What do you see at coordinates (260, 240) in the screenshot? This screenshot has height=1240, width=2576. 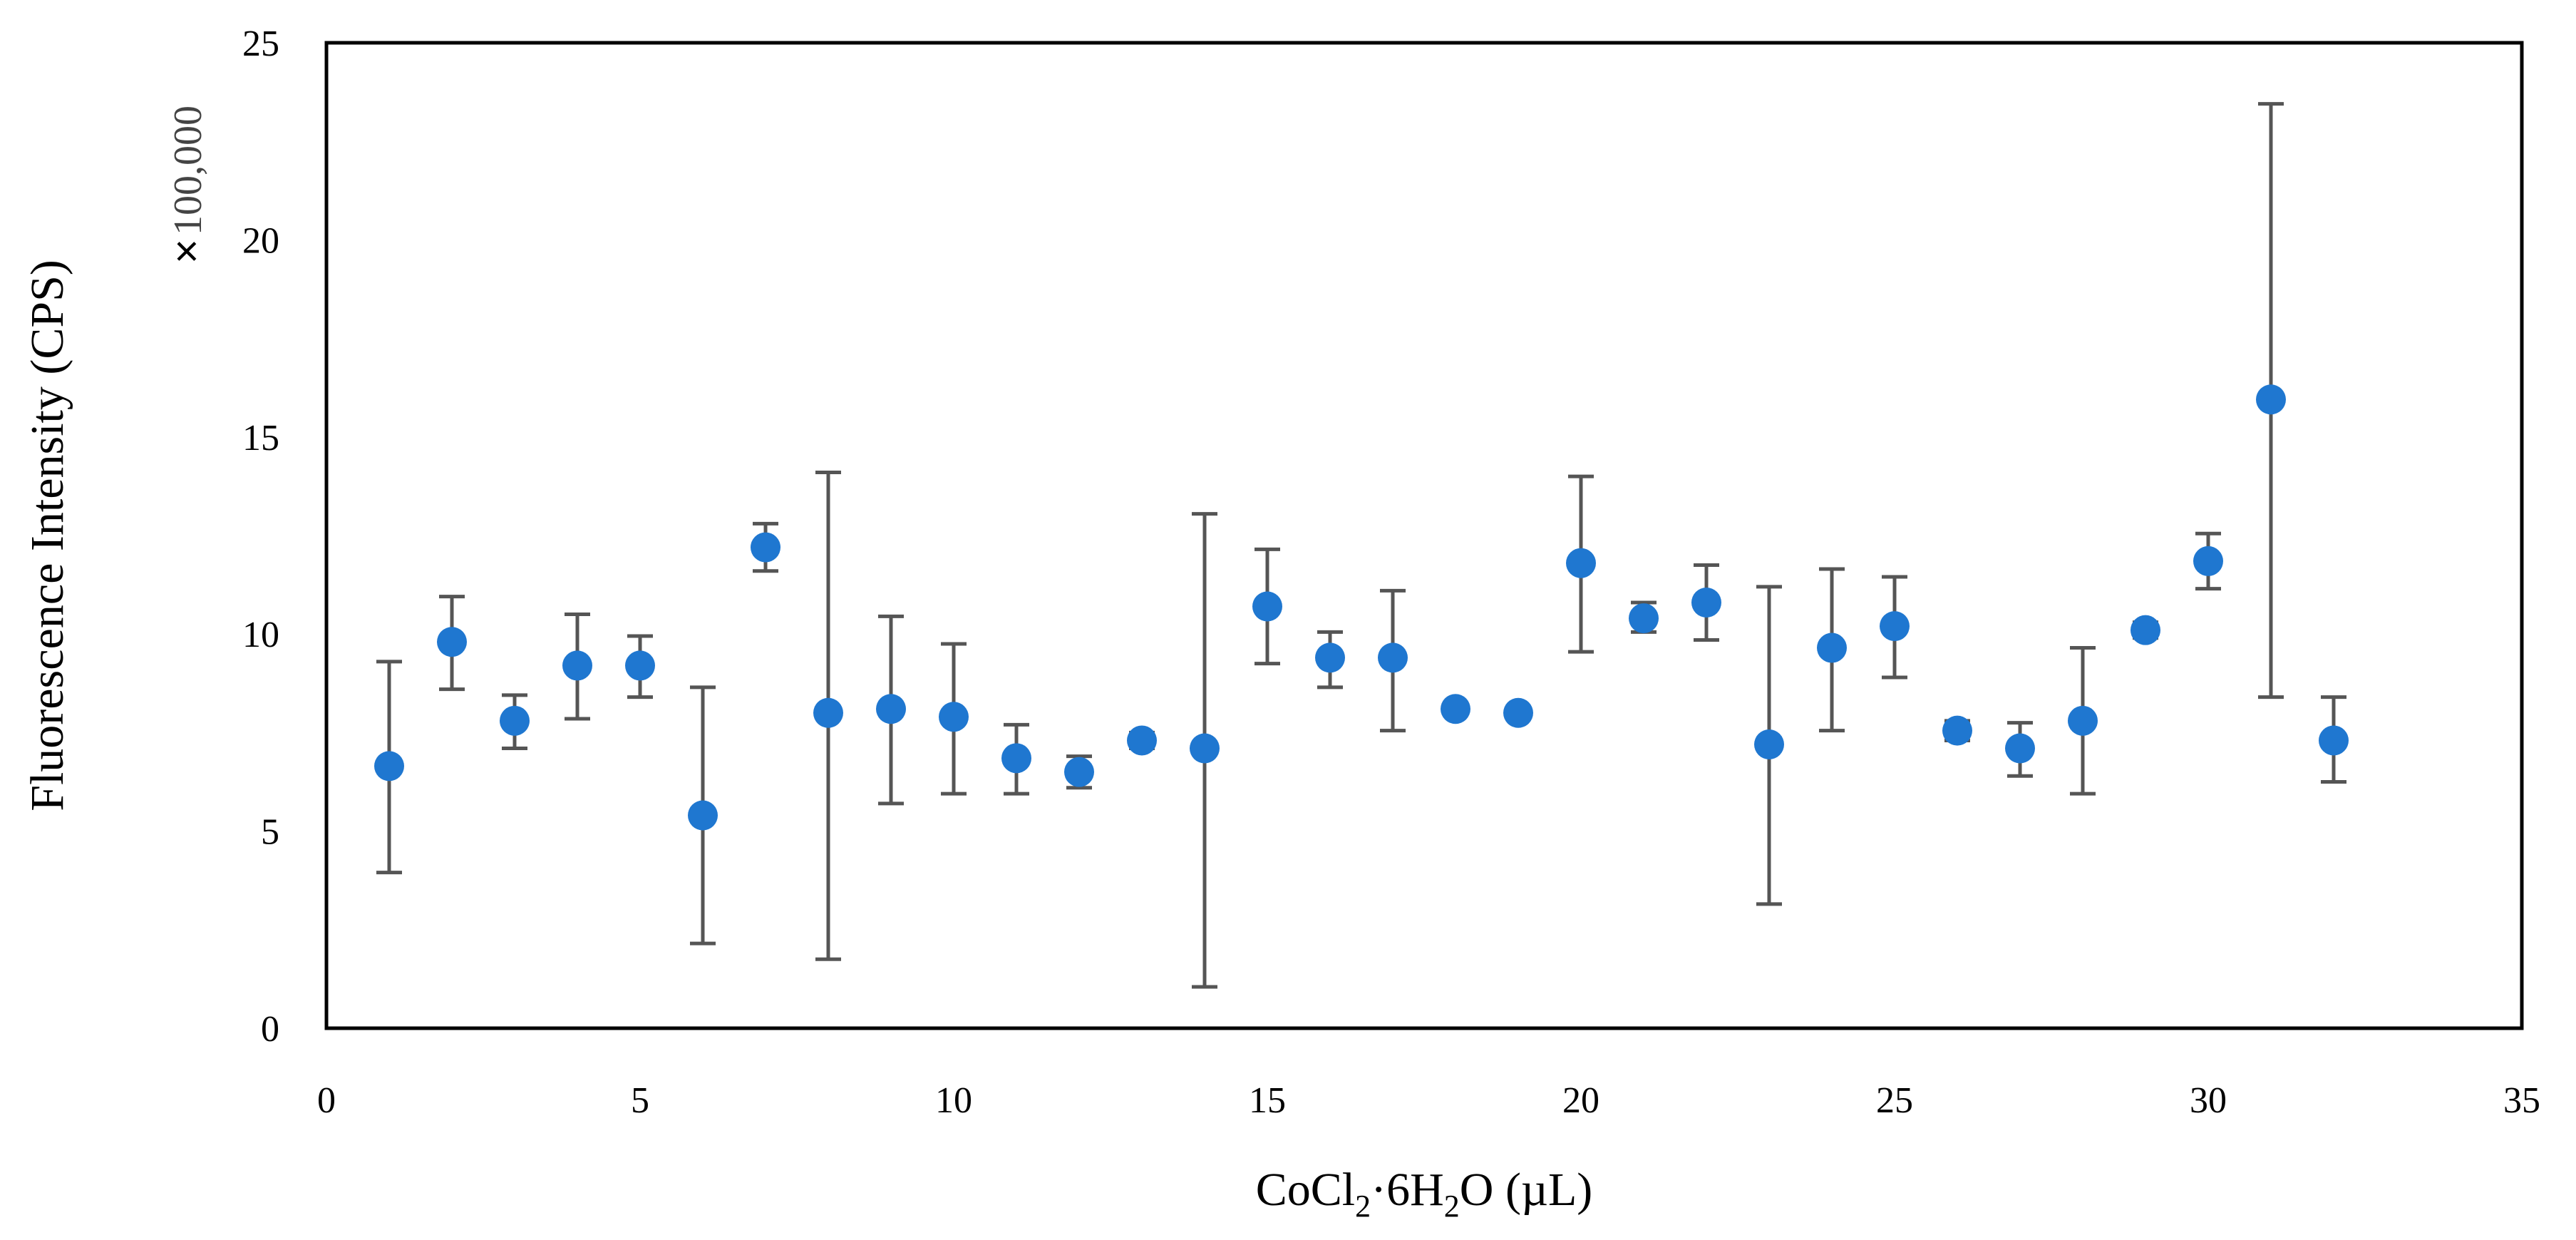 I see `y-tick-label: 20` at bounding box center [260, 240].